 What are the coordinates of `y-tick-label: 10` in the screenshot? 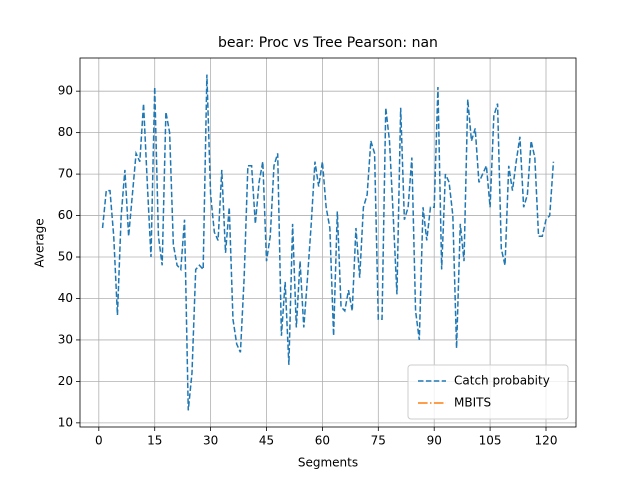 It's located at (65, 422).